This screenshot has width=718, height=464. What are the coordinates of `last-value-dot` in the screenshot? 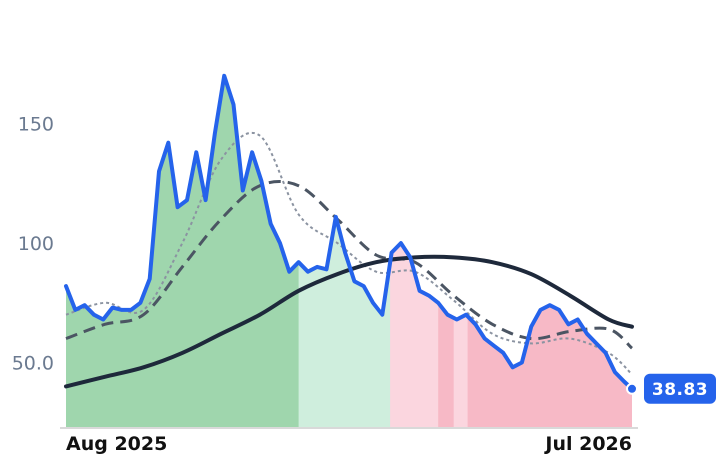 It's located at (632, 388).